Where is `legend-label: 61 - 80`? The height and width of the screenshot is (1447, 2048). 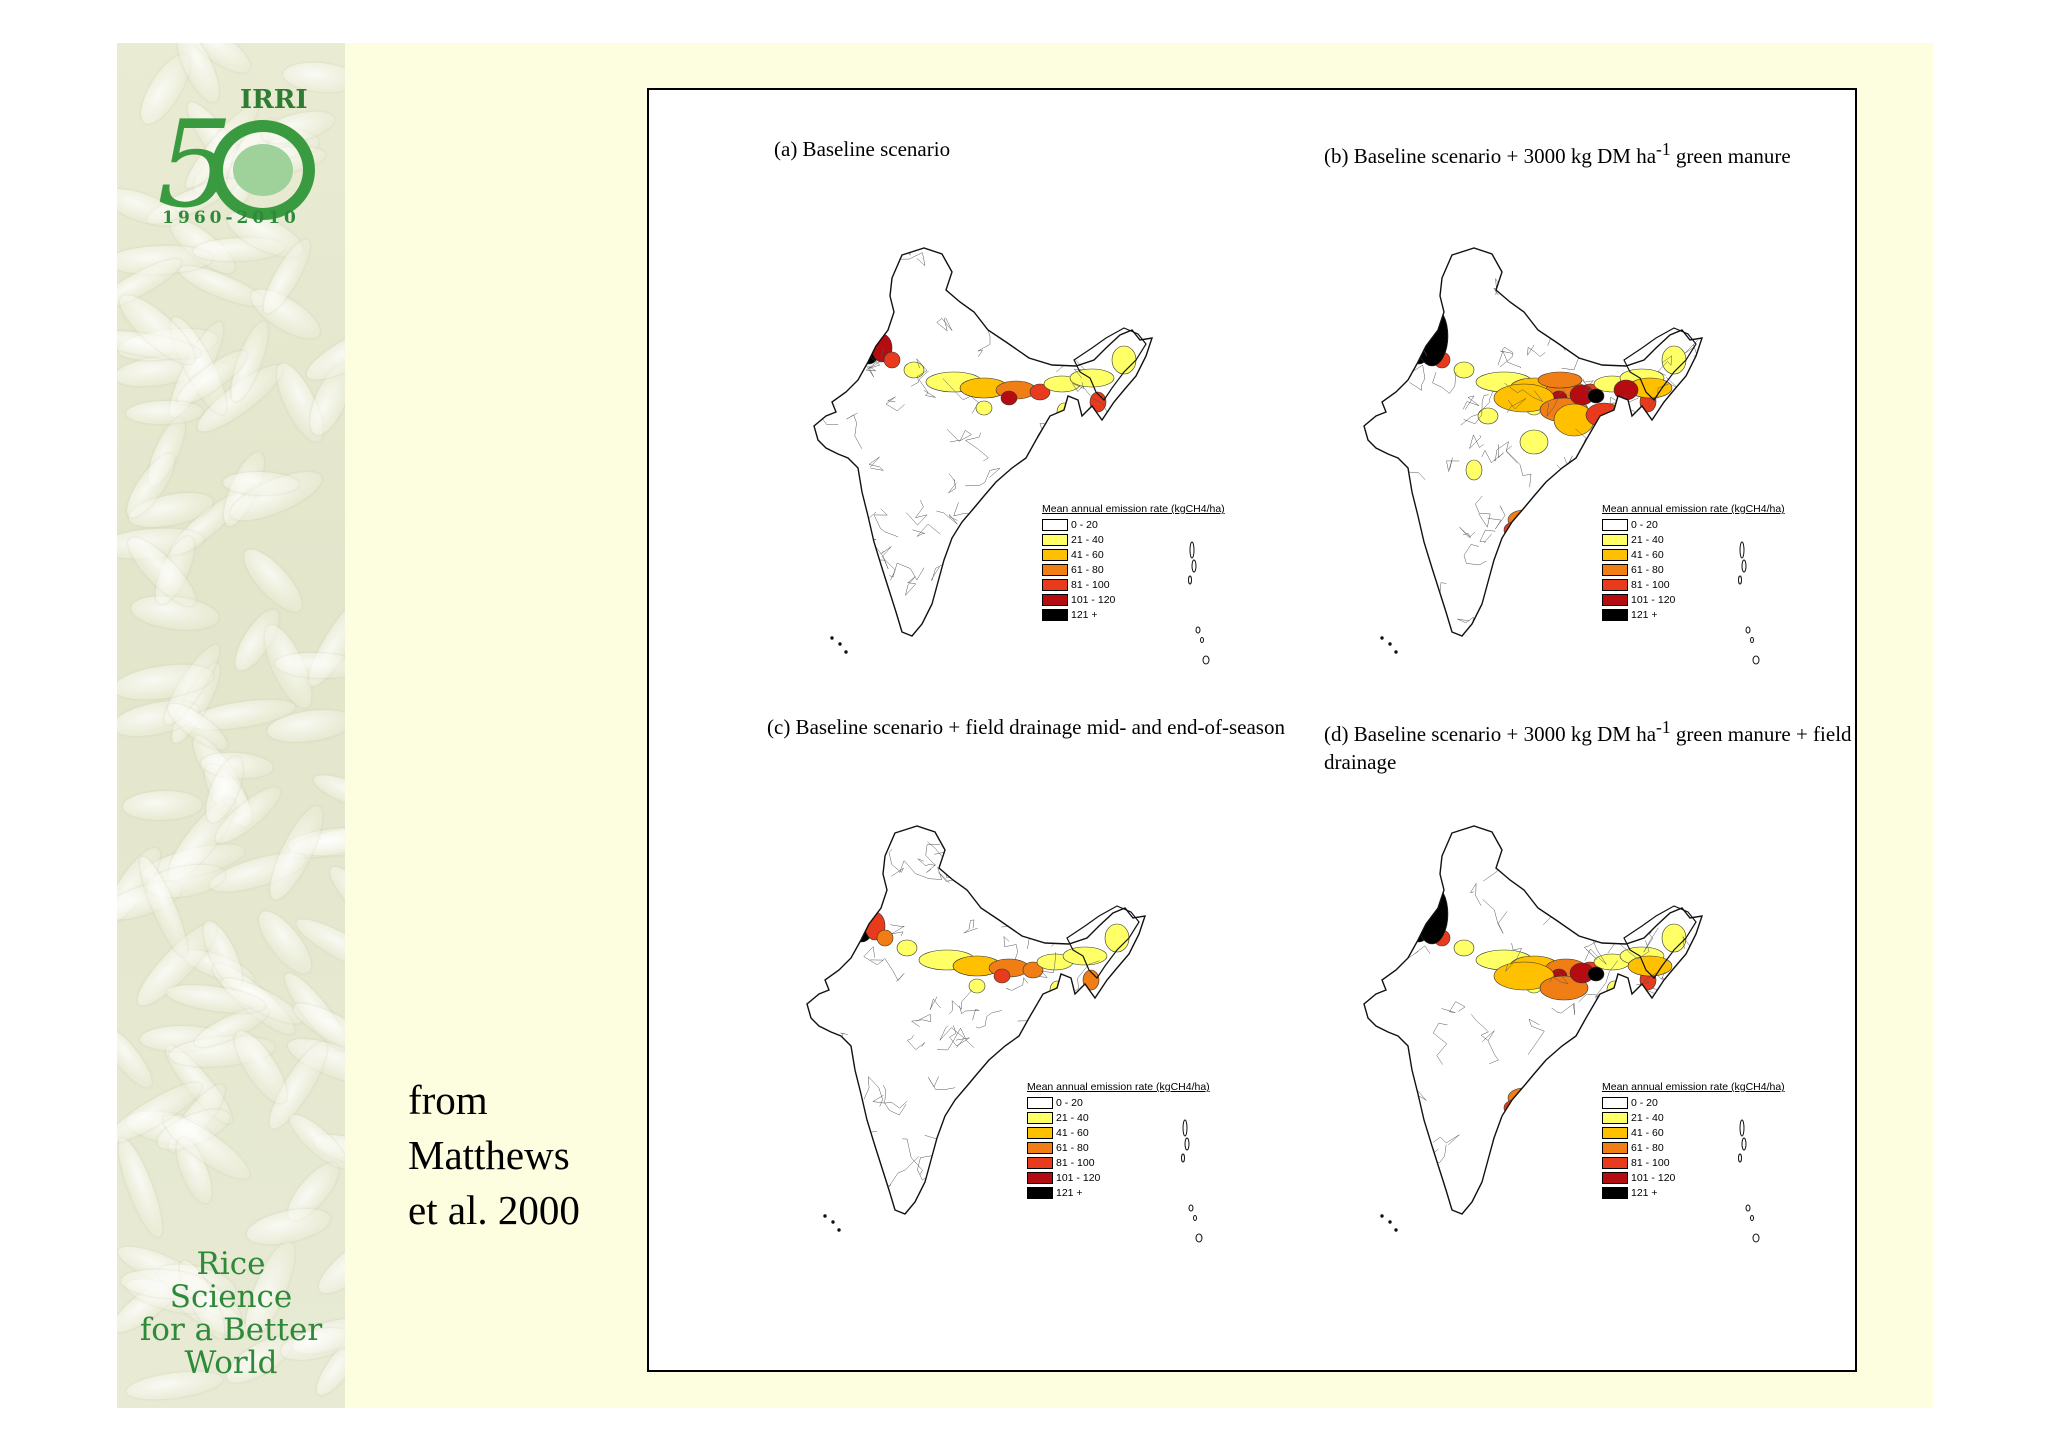 legend-label: 61 - 80 is located at coordinates (1087, 569).